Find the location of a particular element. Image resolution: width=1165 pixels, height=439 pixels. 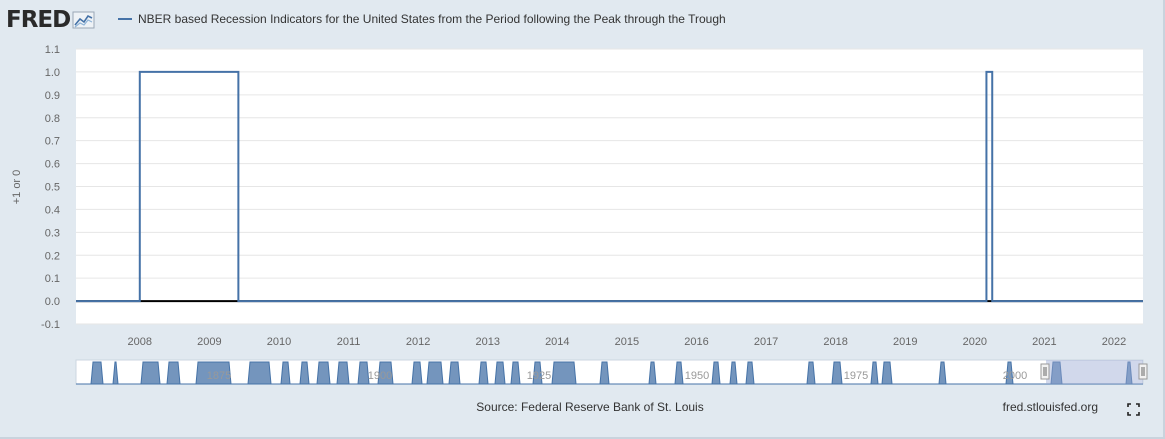

credit-link: fred.stlouisfed.org is located at coordinates (1050, 407).